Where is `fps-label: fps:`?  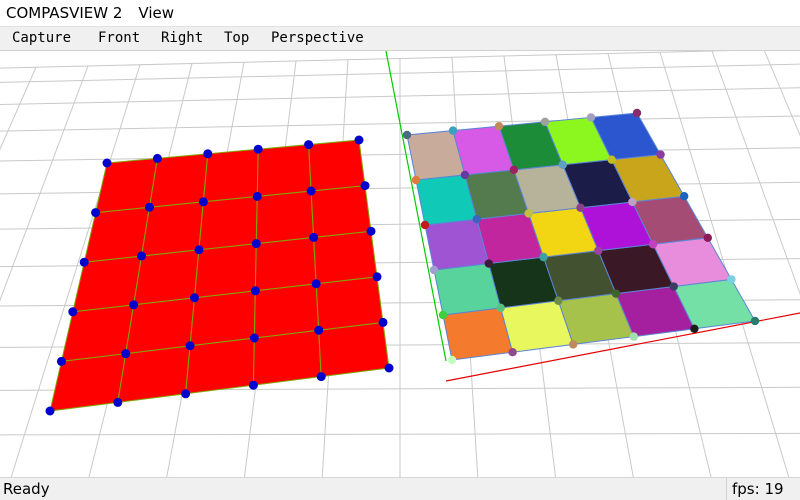
fps-label: fps: is located at coordinates (746, 489).